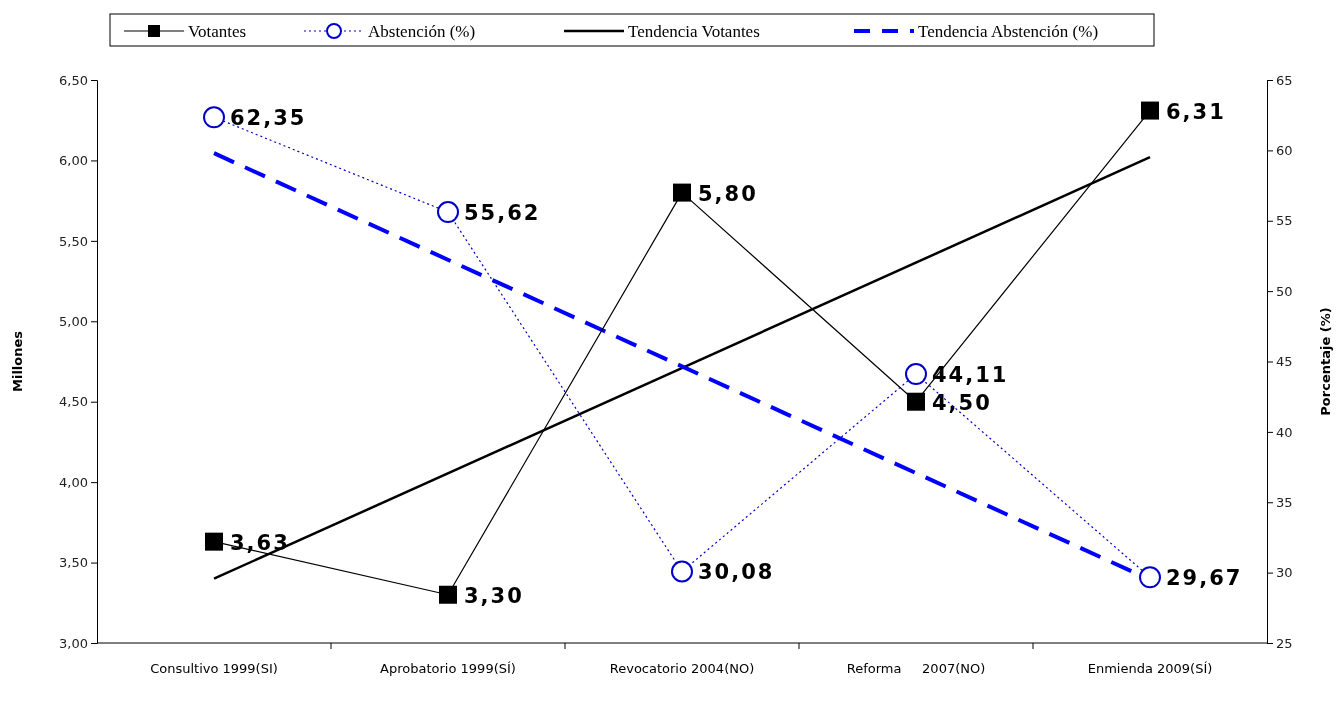  What do you see at coordinates (1284, 362) in the screenshot?
I see `y2-tick-label: 45` at bounding box center [1284, 362].